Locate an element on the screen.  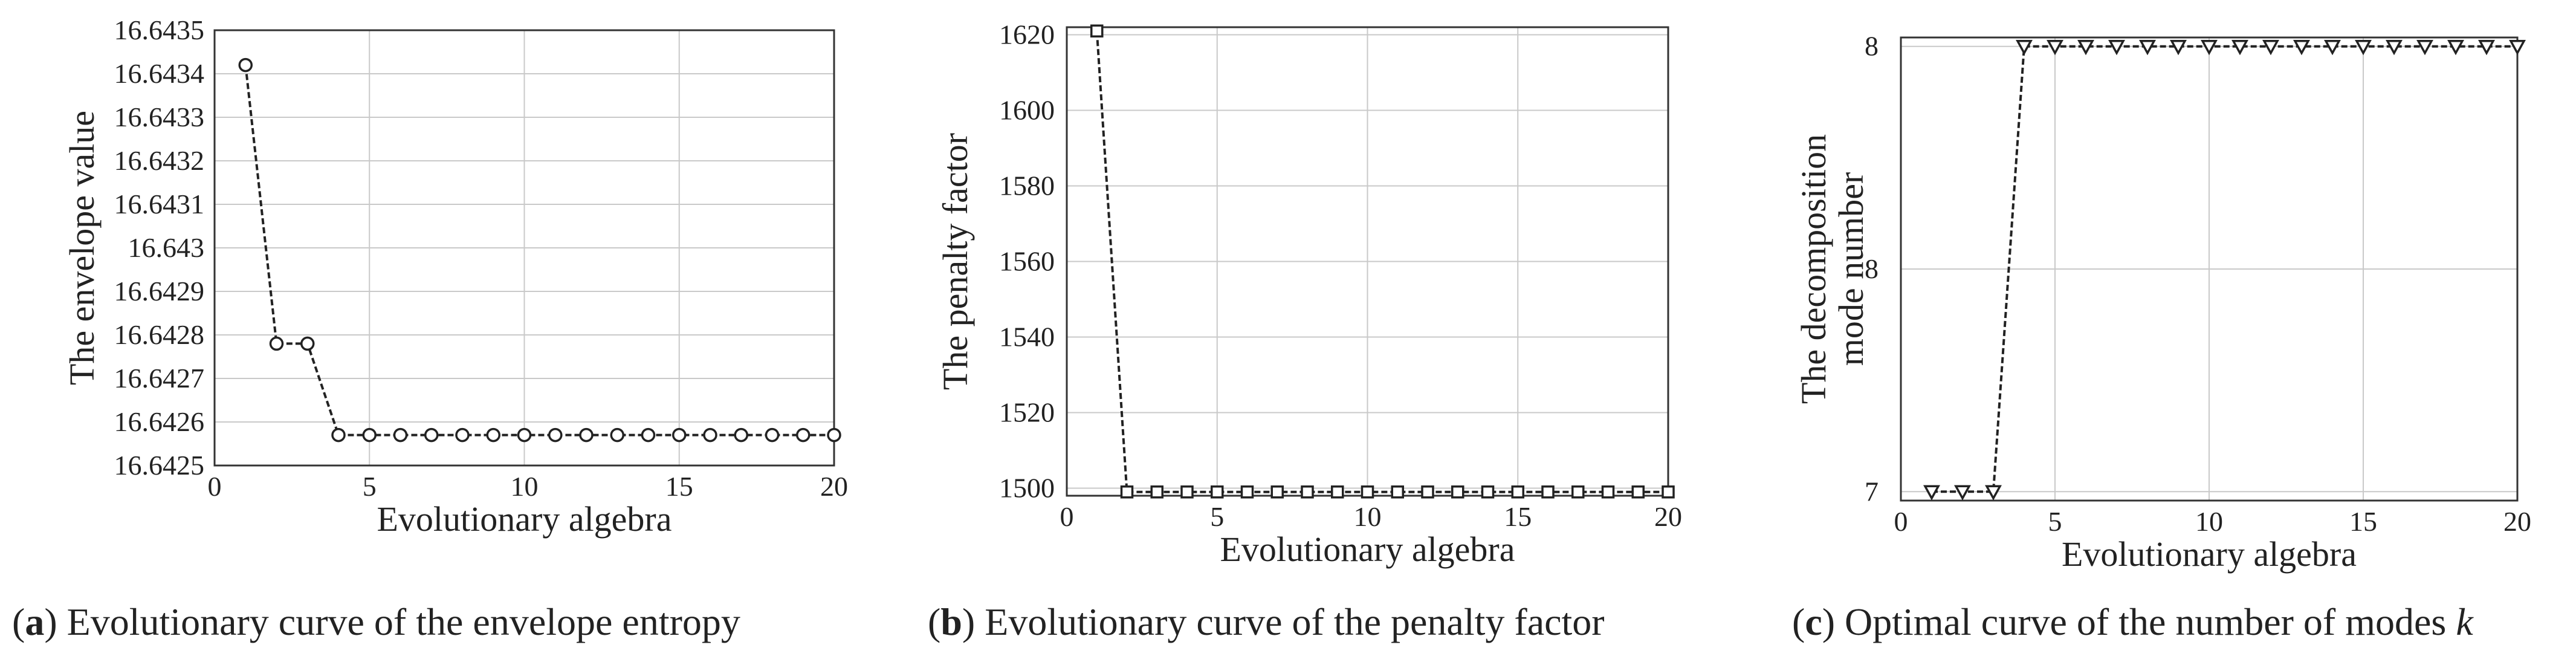
y-tick-label: 16.6433 is located at coordinates (159, 117).